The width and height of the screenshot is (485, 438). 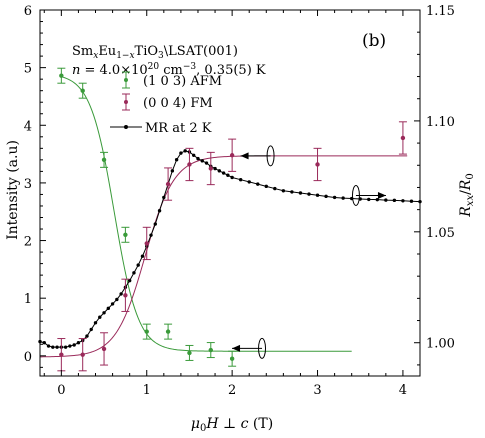 I want to click on legend-entry-fm: (0 0 4) FM, so click(x=167, y=102).